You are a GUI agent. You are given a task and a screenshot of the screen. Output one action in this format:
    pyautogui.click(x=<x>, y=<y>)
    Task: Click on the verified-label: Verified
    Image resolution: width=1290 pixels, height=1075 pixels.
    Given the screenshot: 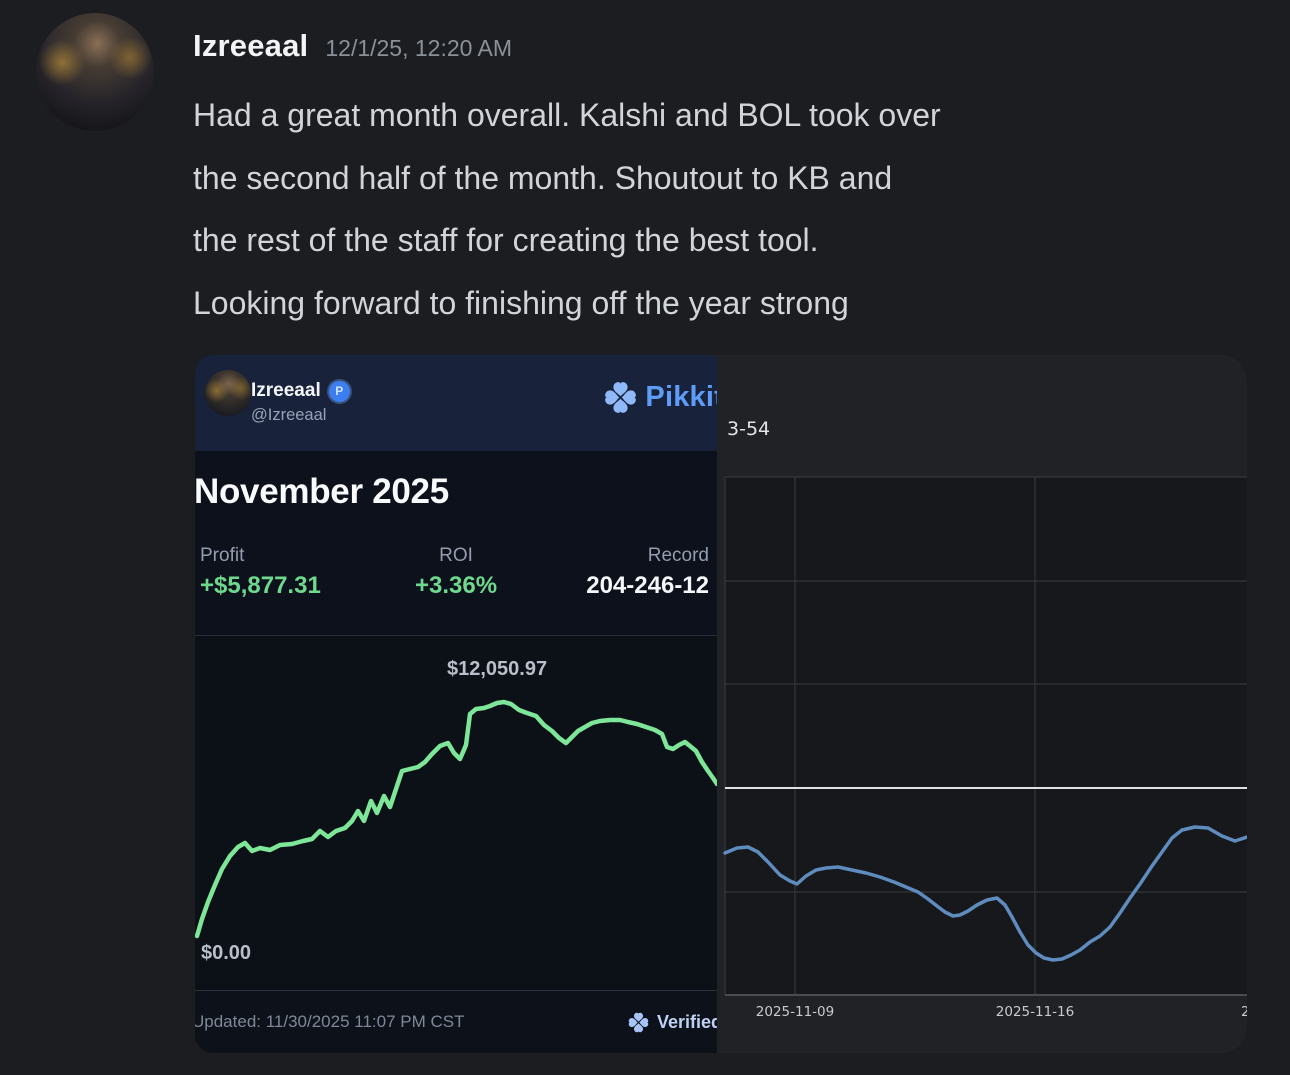 What is the action you would take?
    pyautogui.click(x=686, y=1021)
    